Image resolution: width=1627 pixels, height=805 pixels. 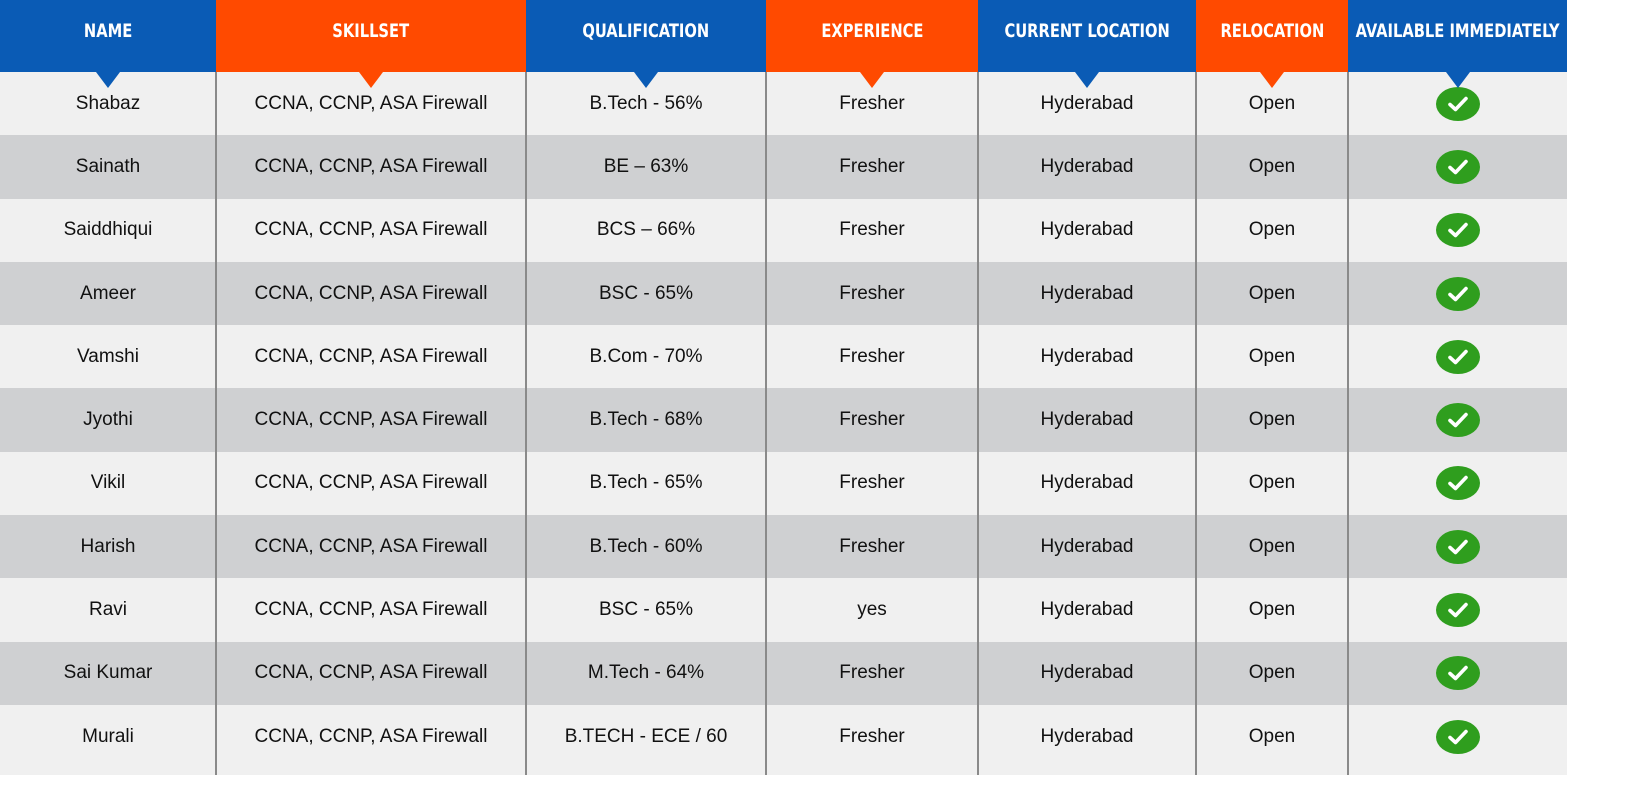 What do you see at coordinates (108, 44) in the screenshot?
I see `header-name: NAME` at bounding box center [108, 44].